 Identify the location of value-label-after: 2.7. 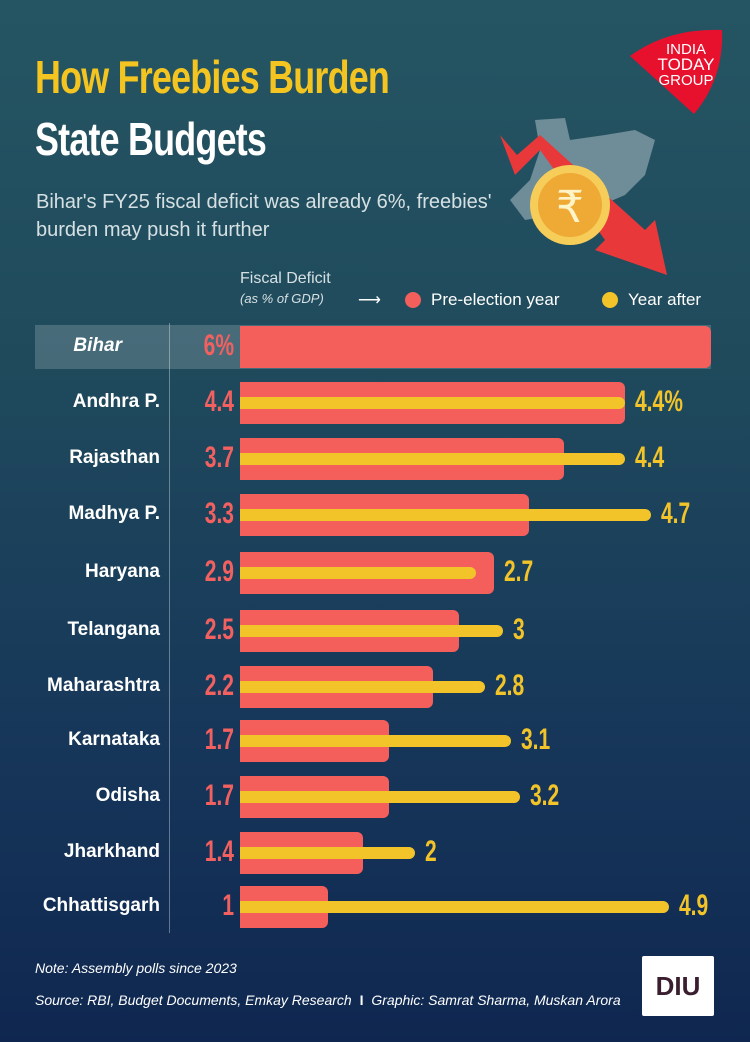
(518, 571).